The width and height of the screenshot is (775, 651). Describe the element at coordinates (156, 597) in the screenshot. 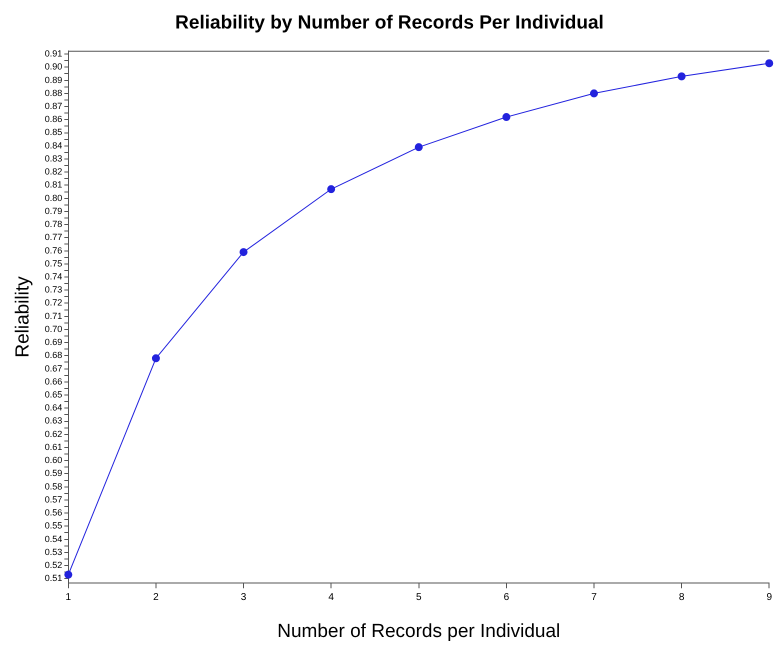

I see `x-tick-label: 2` at that location.